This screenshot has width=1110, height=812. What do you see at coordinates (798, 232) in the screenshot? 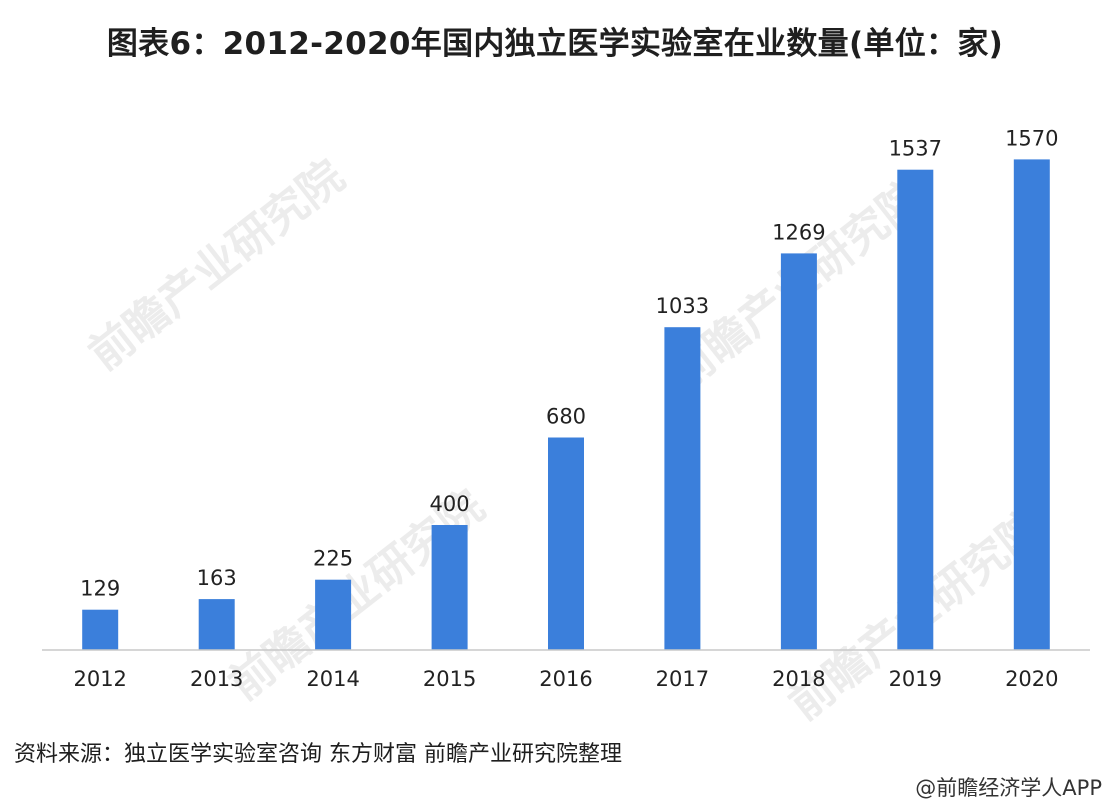
I see `data-label-2018: 1269` at bounding box center [798, 232].